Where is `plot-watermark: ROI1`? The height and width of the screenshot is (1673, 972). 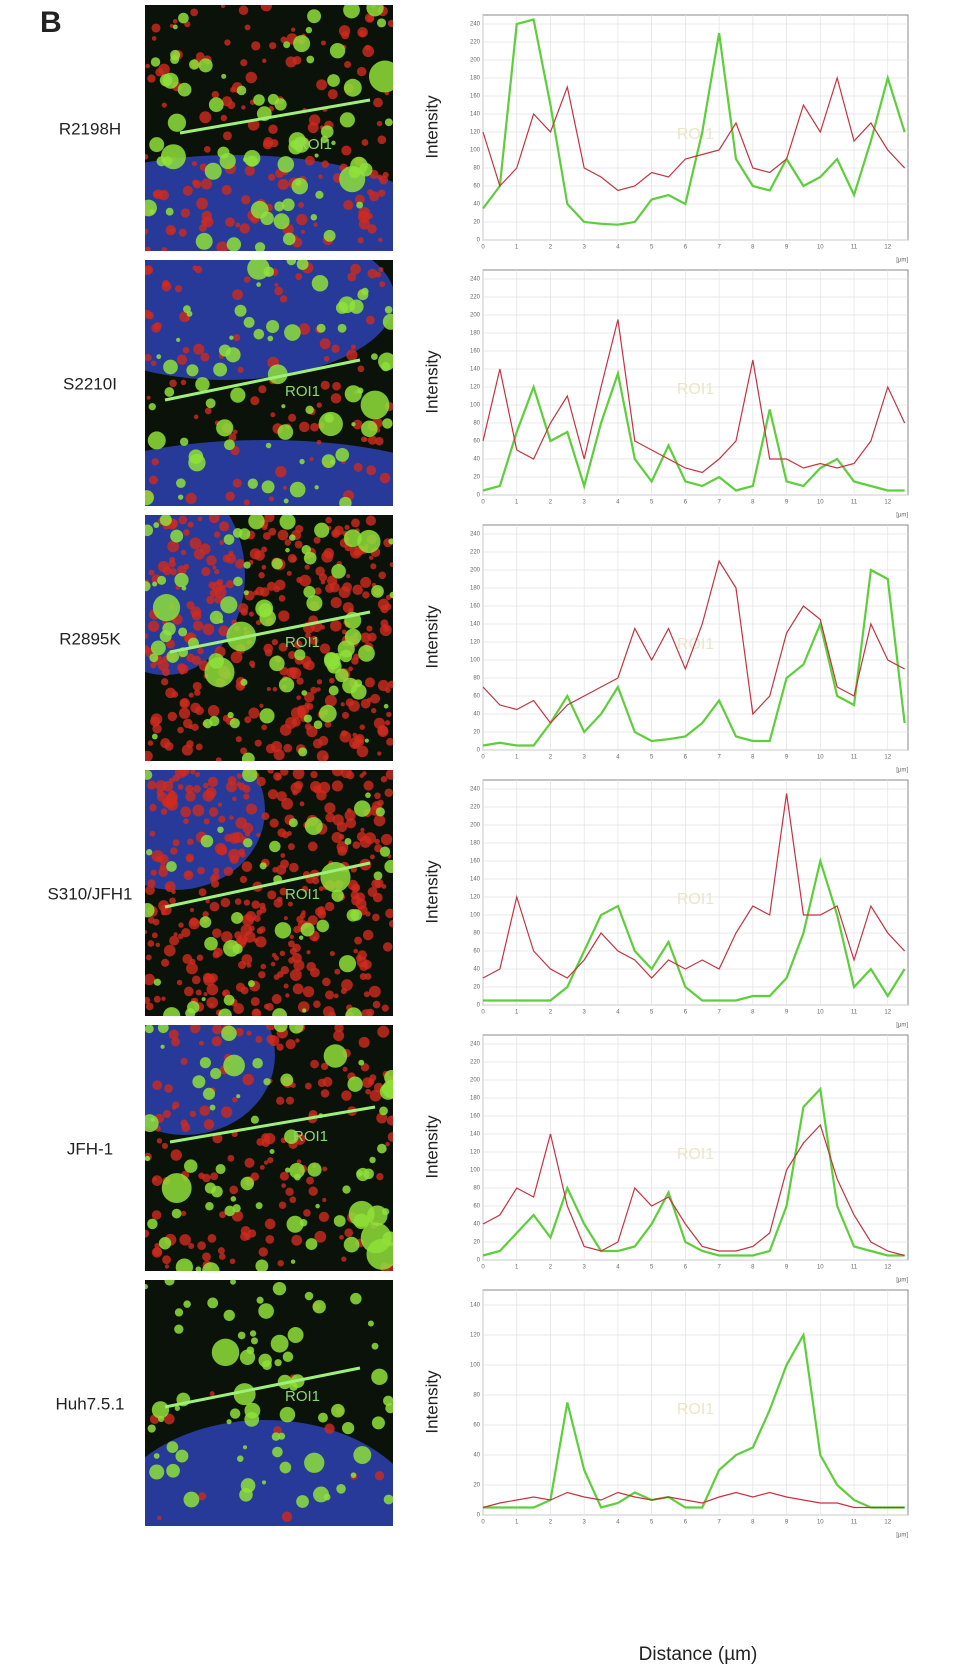
plot-watermark: ROI1 is located at coordinates (695, 899).